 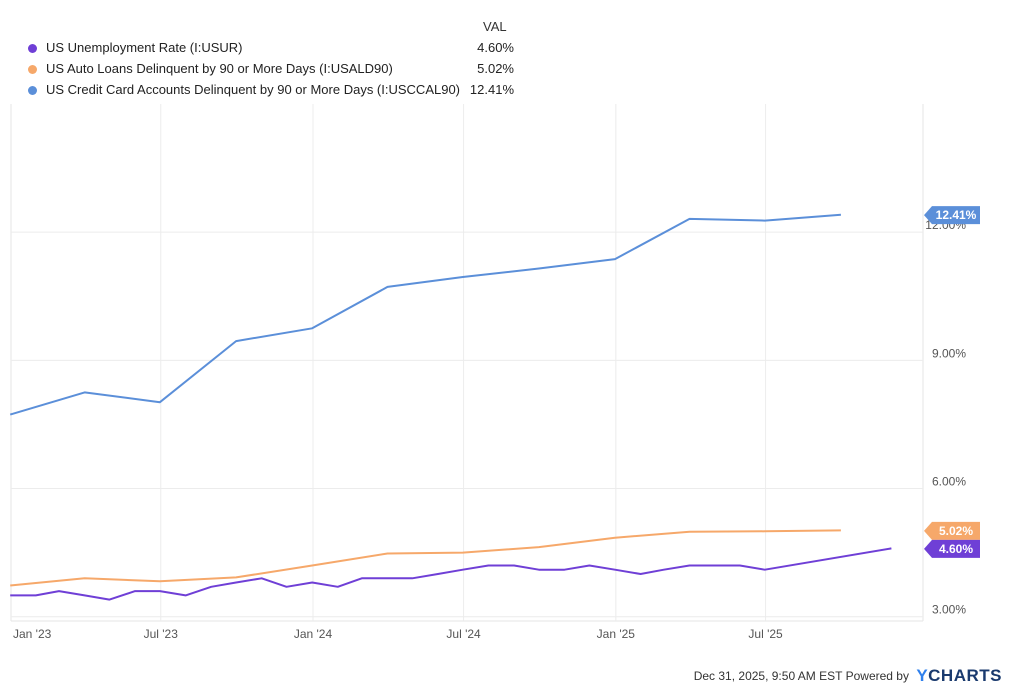 I want to click on x-tick-label: Jan '23, so click(x=32, y=634).